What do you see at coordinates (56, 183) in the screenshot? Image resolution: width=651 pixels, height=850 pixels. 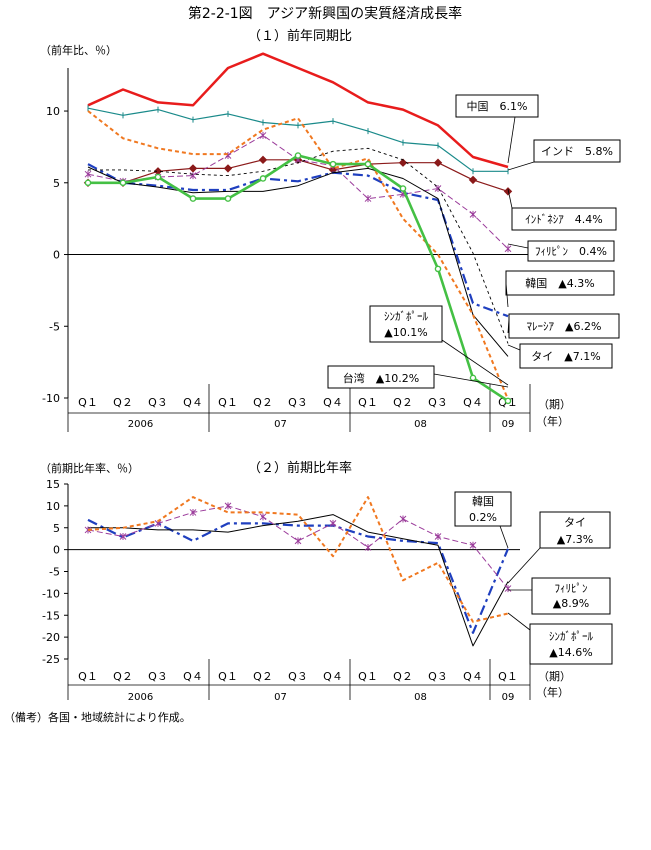 I see `y-tick-label: 5` at bounding box center [56, 183].